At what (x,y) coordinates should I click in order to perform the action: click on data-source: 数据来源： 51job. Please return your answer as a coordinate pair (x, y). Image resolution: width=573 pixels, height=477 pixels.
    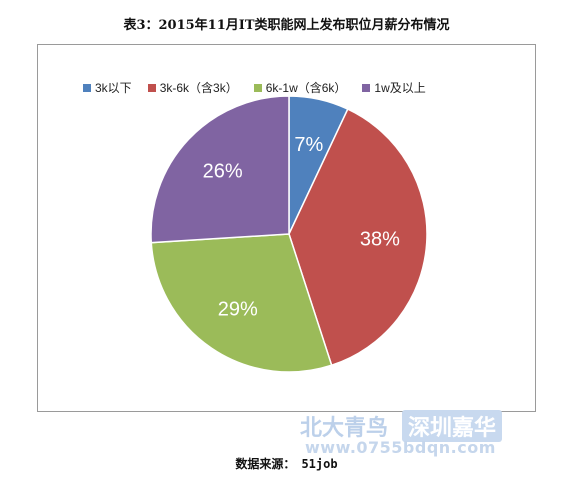
    Looking at the image, I should click on (286, 463).